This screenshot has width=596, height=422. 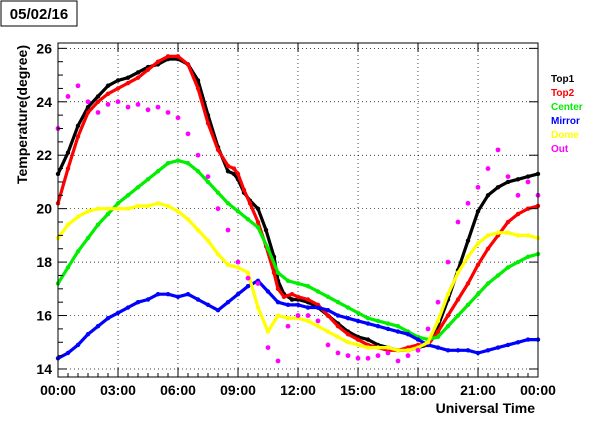 I want to click on x-tick-label: 03:00, so click(x=118, y=390).